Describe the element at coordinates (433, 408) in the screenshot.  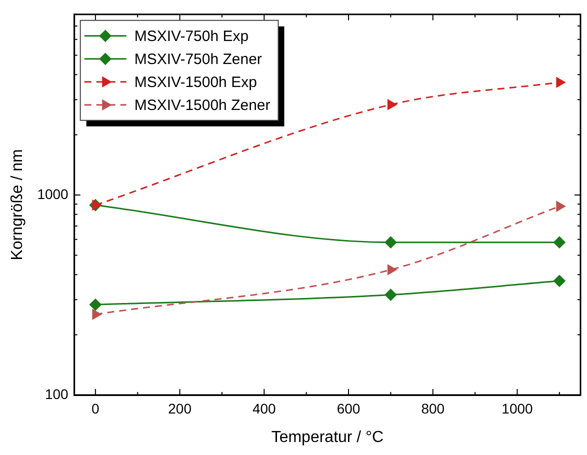
I see `x-tick-label: 800` at that location.